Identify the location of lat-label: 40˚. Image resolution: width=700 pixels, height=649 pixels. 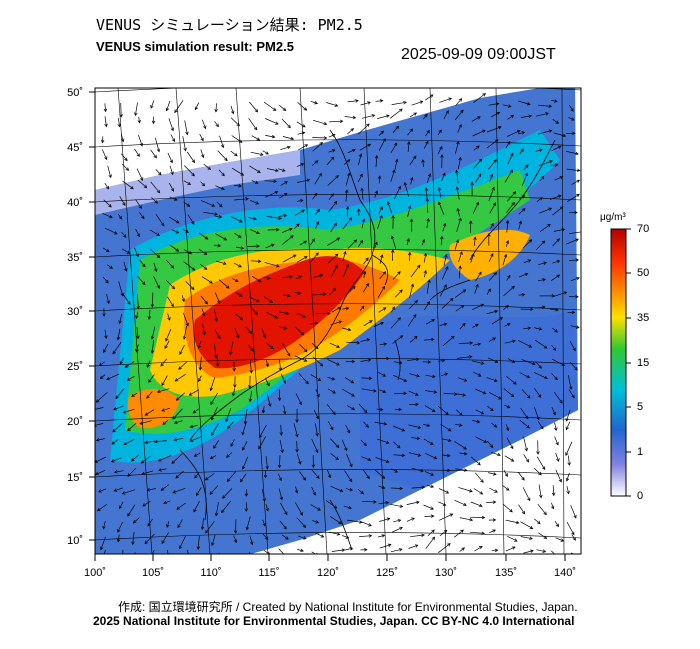
(75, 203).